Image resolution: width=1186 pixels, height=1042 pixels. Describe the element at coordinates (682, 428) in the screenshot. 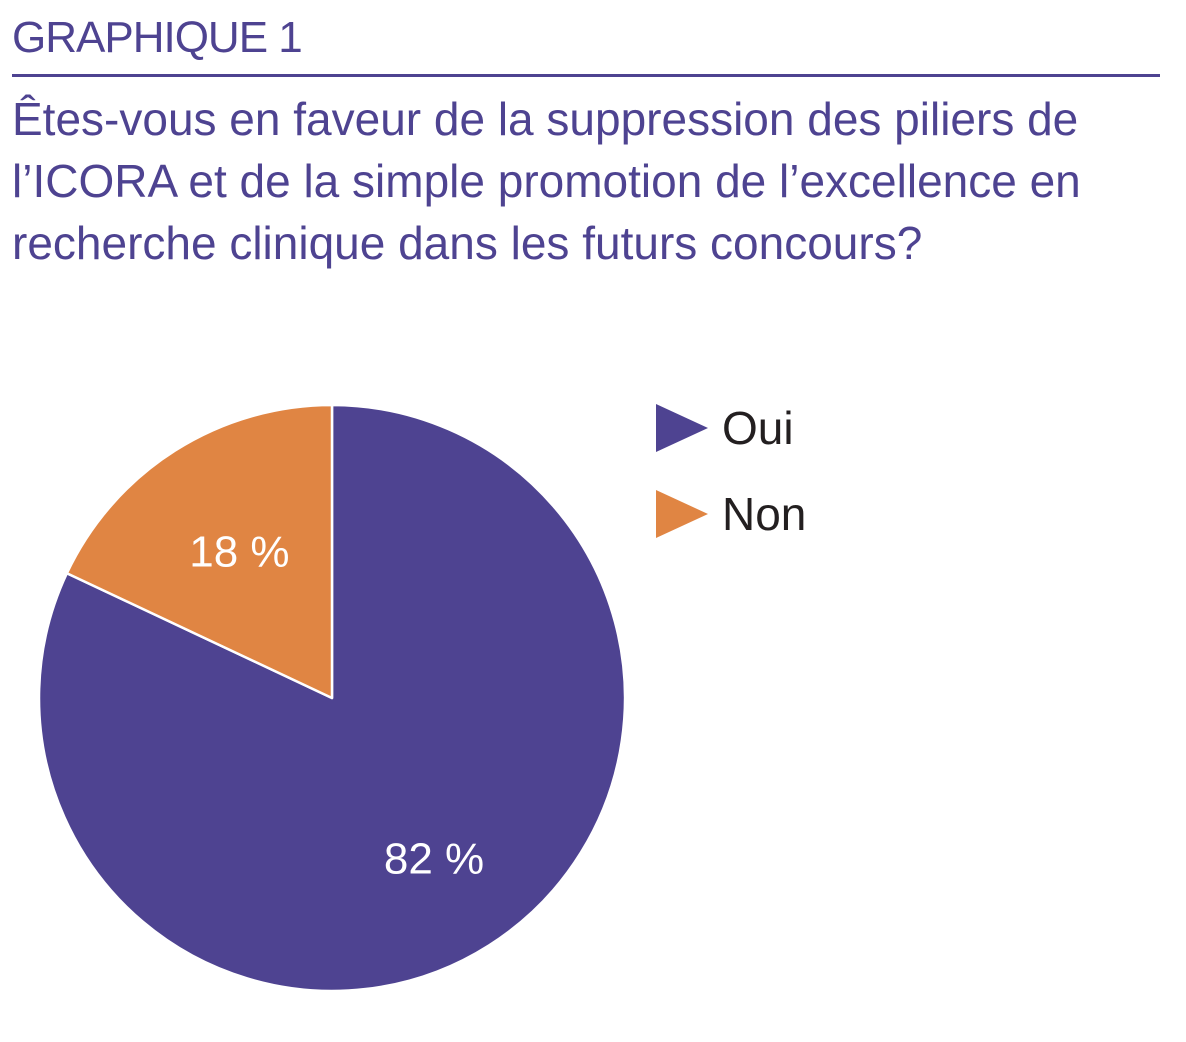

I see `legend-marker-oui-icon` at that location.